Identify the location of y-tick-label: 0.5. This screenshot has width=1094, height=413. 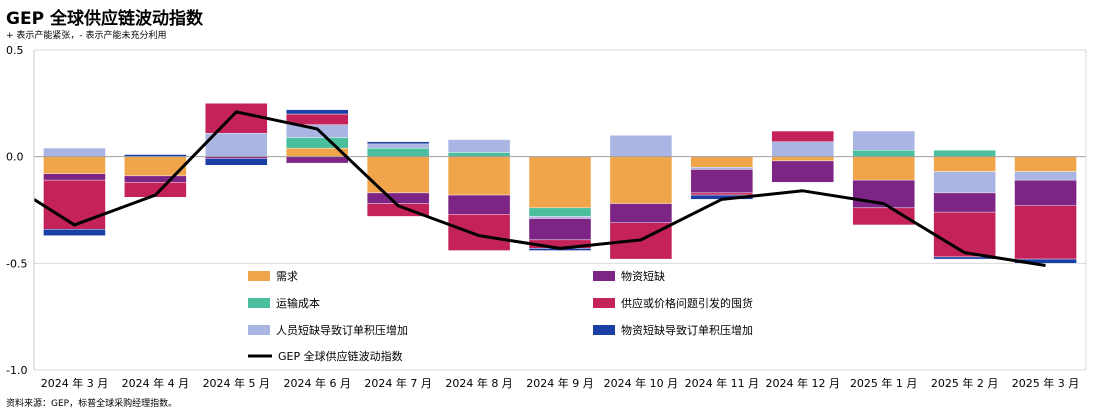
(15, 50).